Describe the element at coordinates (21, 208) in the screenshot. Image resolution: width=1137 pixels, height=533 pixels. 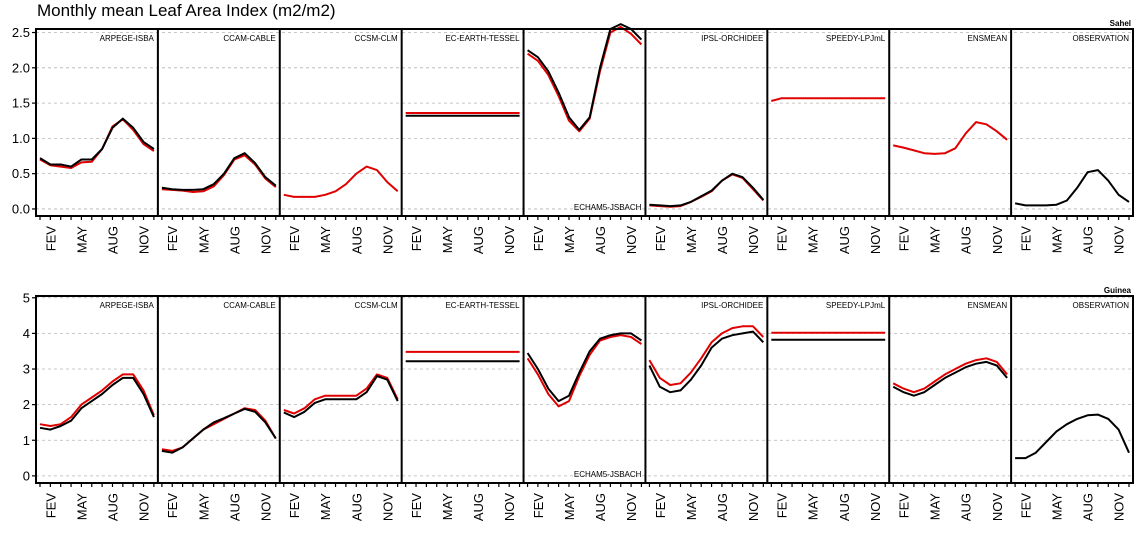
I see `y-tick-label: 0.0` at that location.